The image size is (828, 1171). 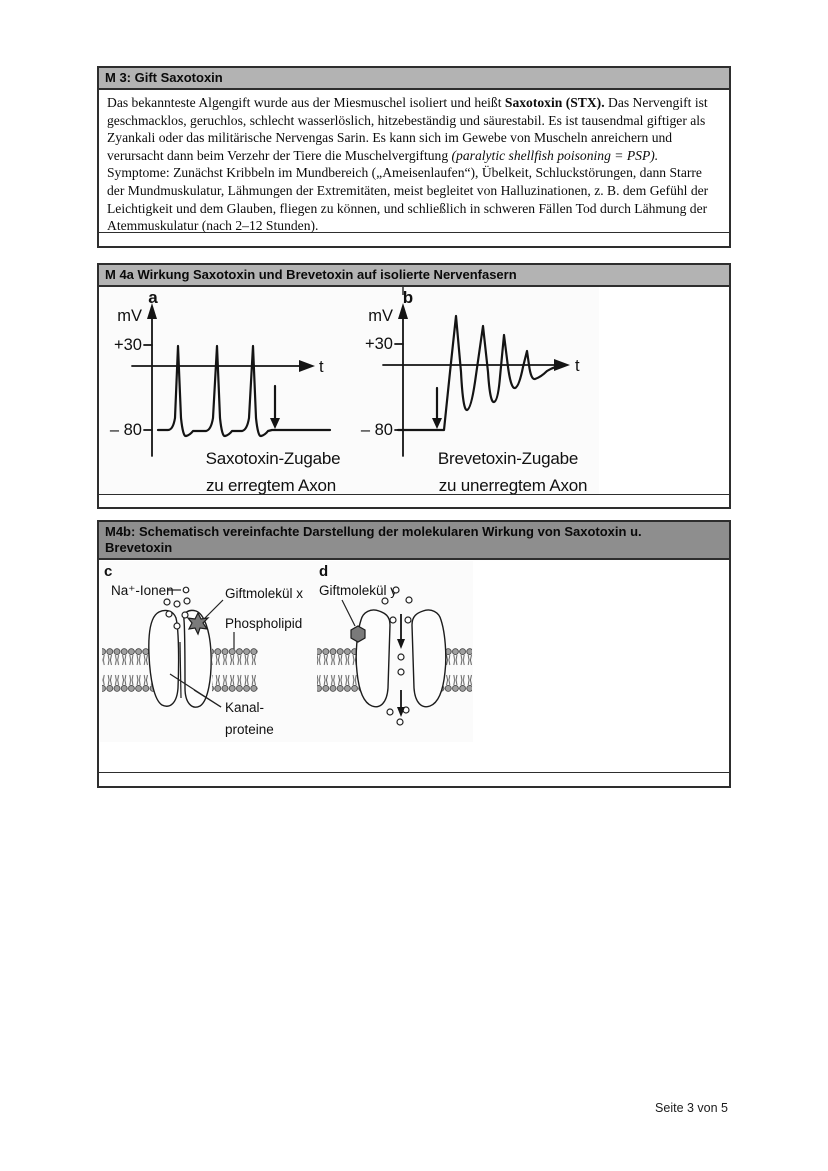 What do you see at coordinates (249, 729) in the screenshot?
I see `channel-protein-label-line2: proteine` at bounding box center [249, 729].